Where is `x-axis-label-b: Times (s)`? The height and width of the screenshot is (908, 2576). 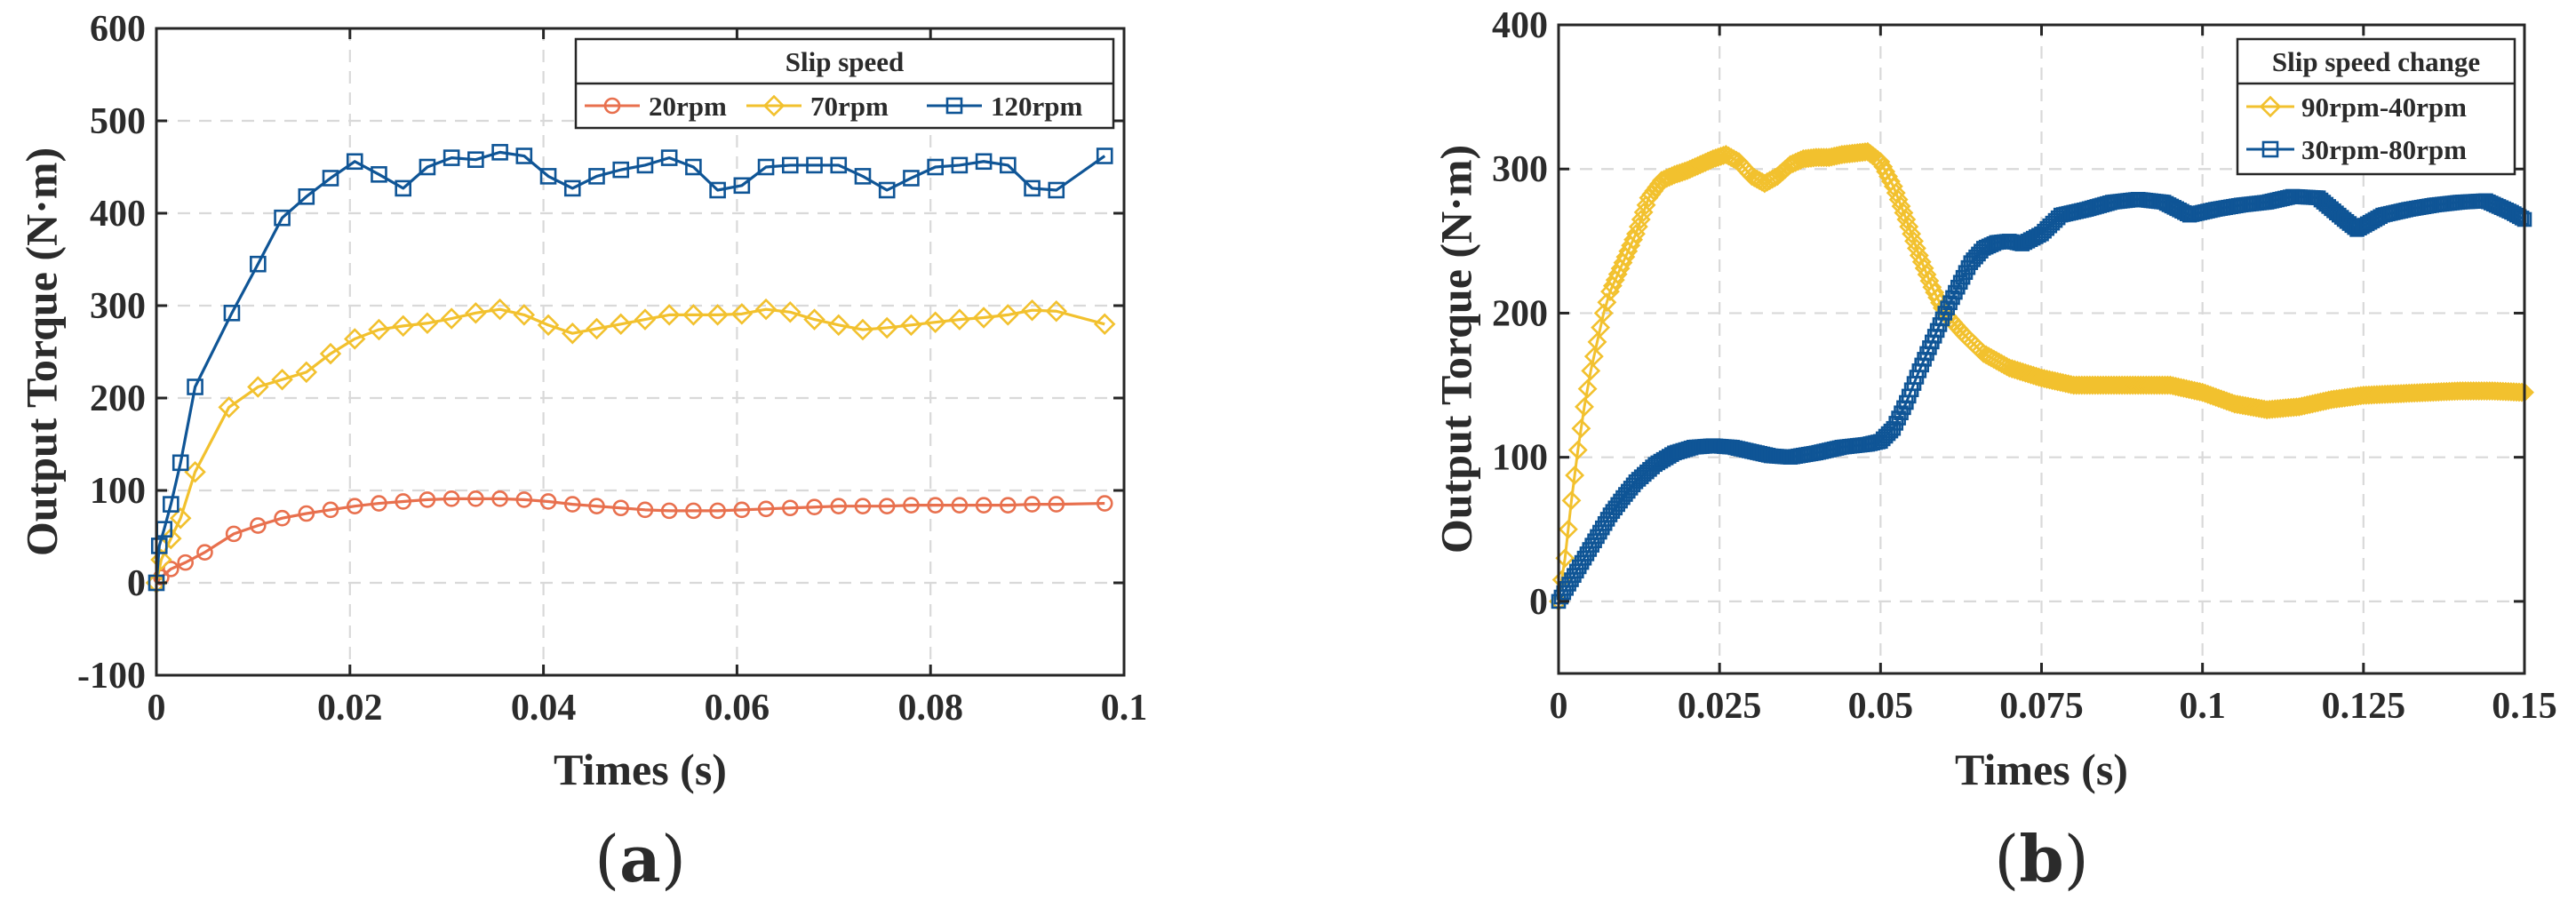
x-axis-label-b: Times (s) is located at coordinates (2041, 769).